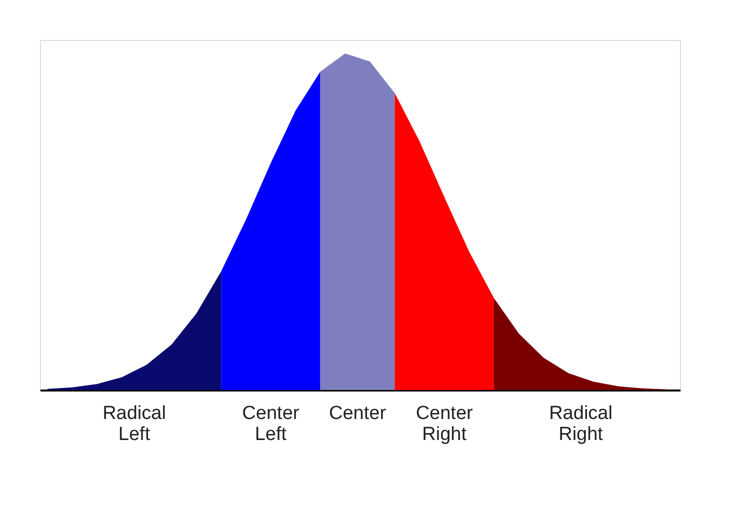  Describe the element at coordinates (134, 424) in the screenshot. I see `series-label: Radical Left` at that location.